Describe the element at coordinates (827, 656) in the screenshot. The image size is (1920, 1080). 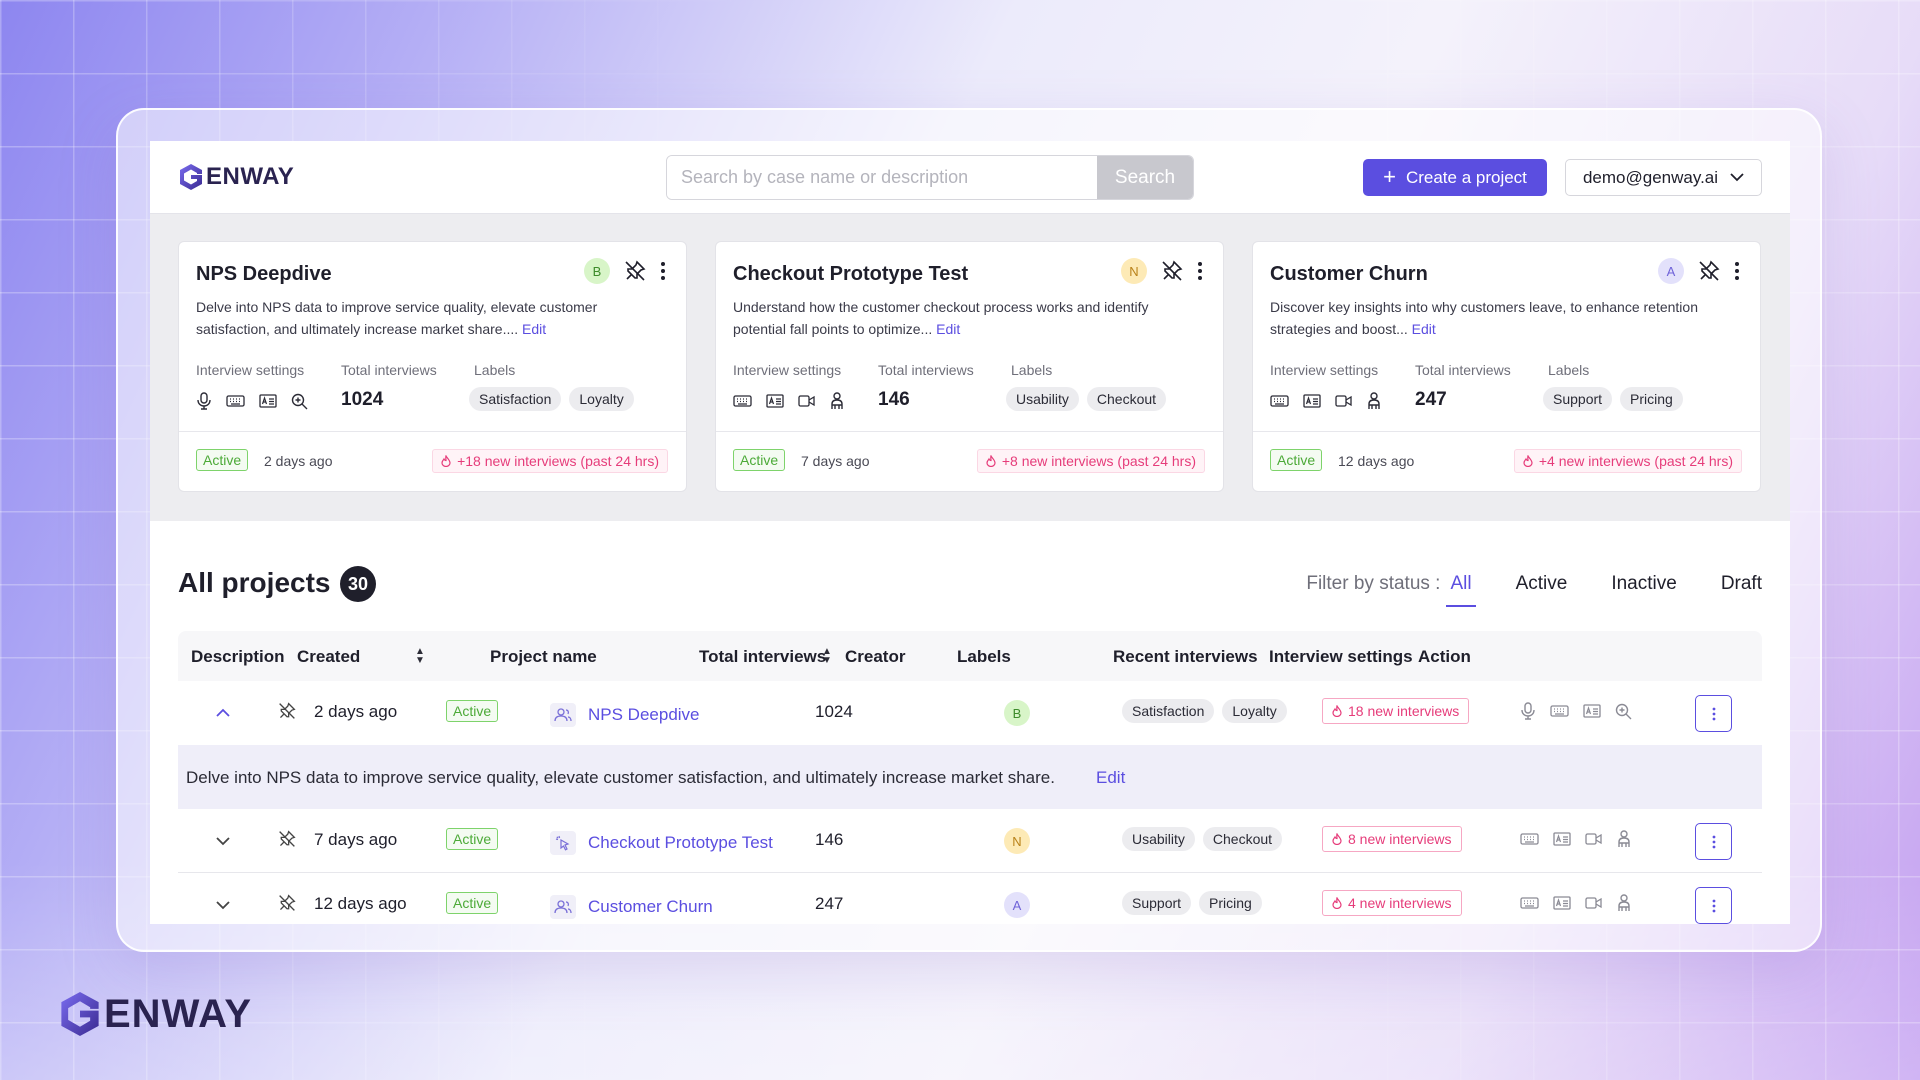
I see `sort-total-icon: ▲ ▼` at that location.